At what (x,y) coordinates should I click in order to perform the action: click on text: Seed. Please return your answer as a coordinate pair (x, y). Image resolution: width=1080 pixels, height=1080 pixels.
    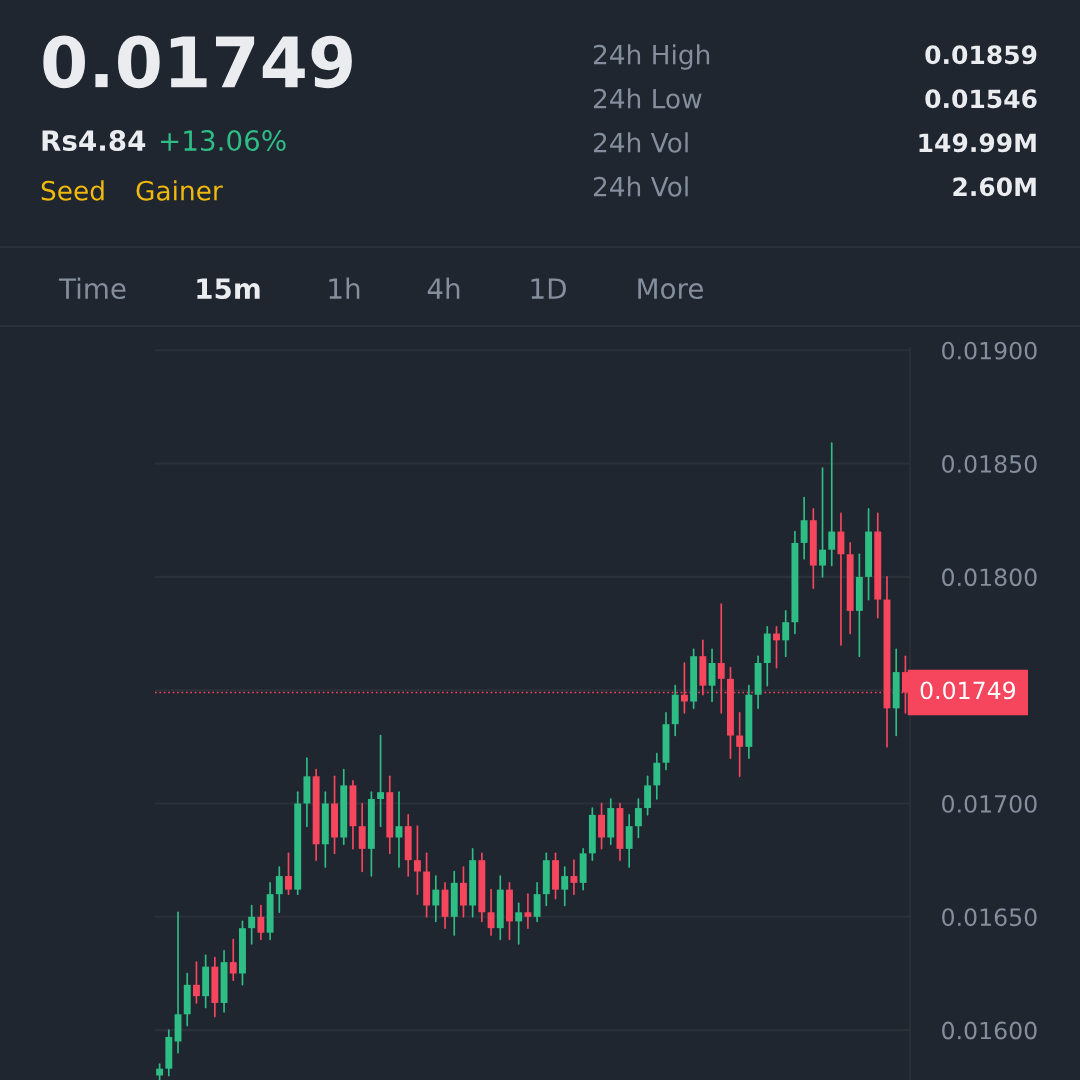
    Looking at the image, I should click on (72, 190).